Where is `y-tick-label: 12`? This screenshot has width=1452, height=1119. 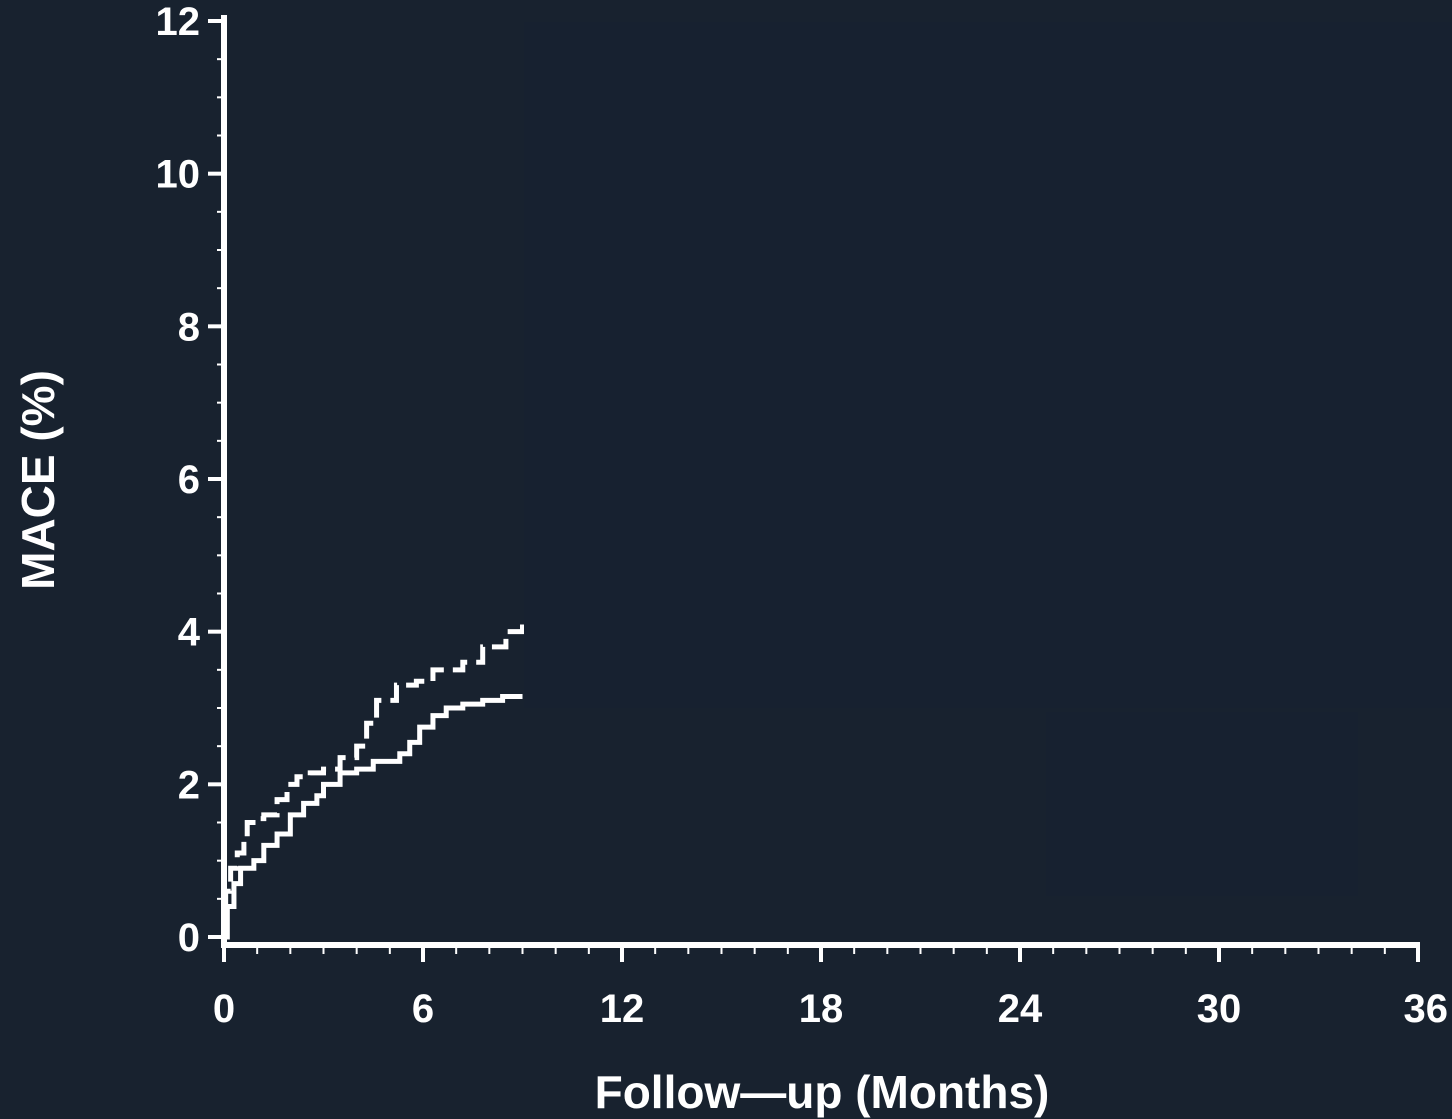
y-tick-label: 12 is located at coordinates (178, 22).